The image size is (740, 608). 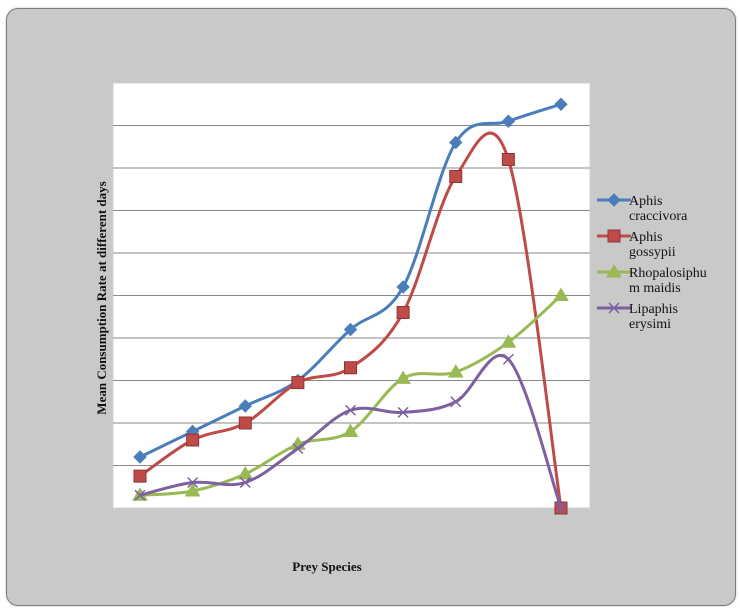 I want to click on legend-label: Lipaphis, so click(x=653, y=309).